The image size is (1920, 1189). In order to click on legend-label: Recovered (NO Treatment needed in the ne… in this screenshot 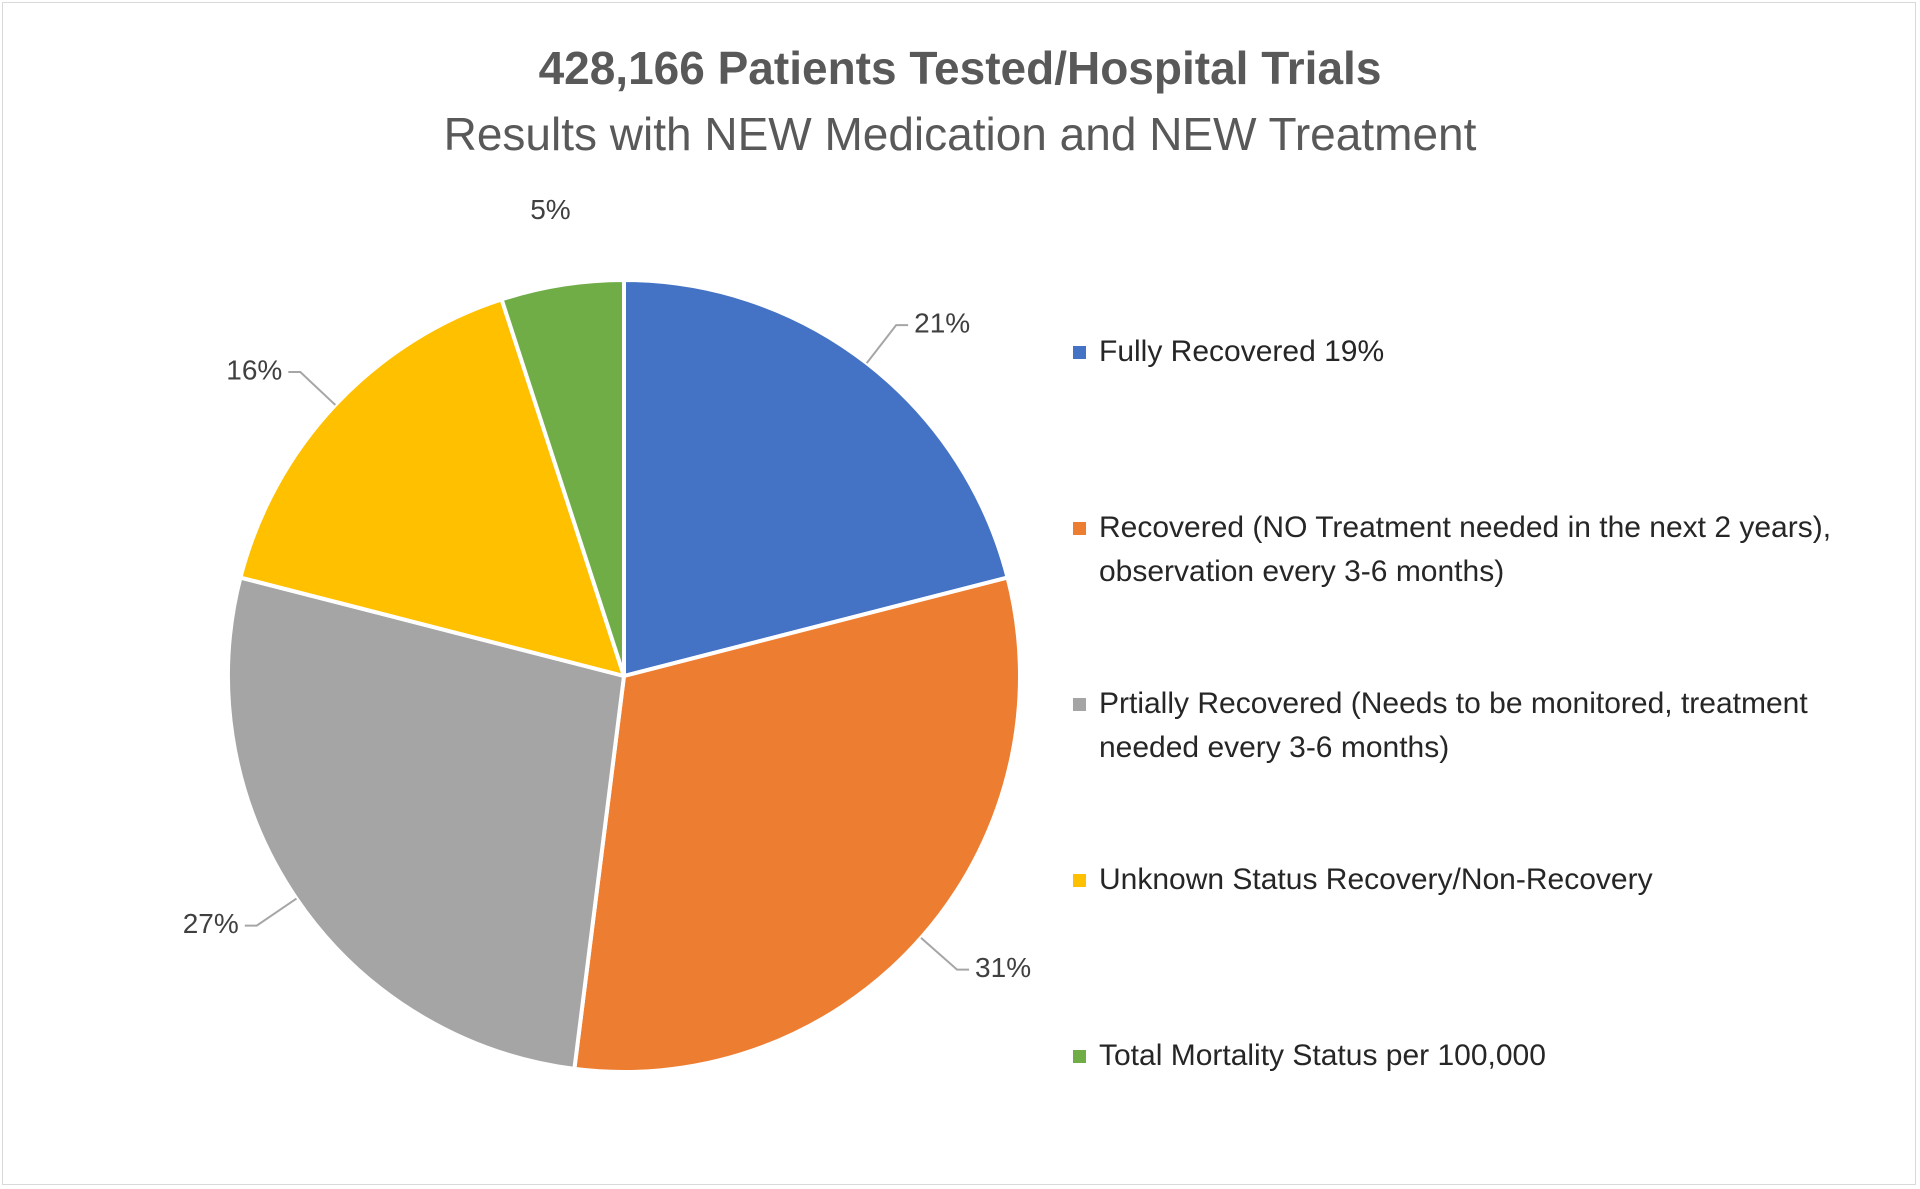, I will do `click(1465, 549)`.